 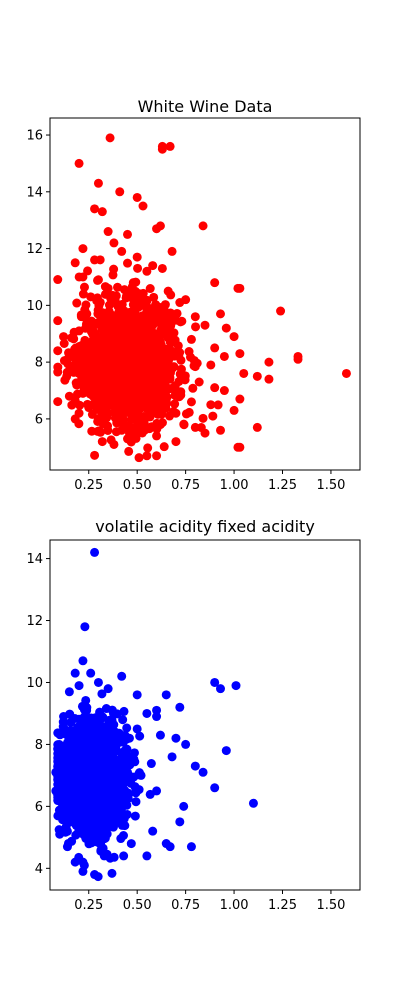 What do you see at coordinates (34, 192) in the screenshot?
I see `y-tick-label: 14` at bounding box center [34, 192].